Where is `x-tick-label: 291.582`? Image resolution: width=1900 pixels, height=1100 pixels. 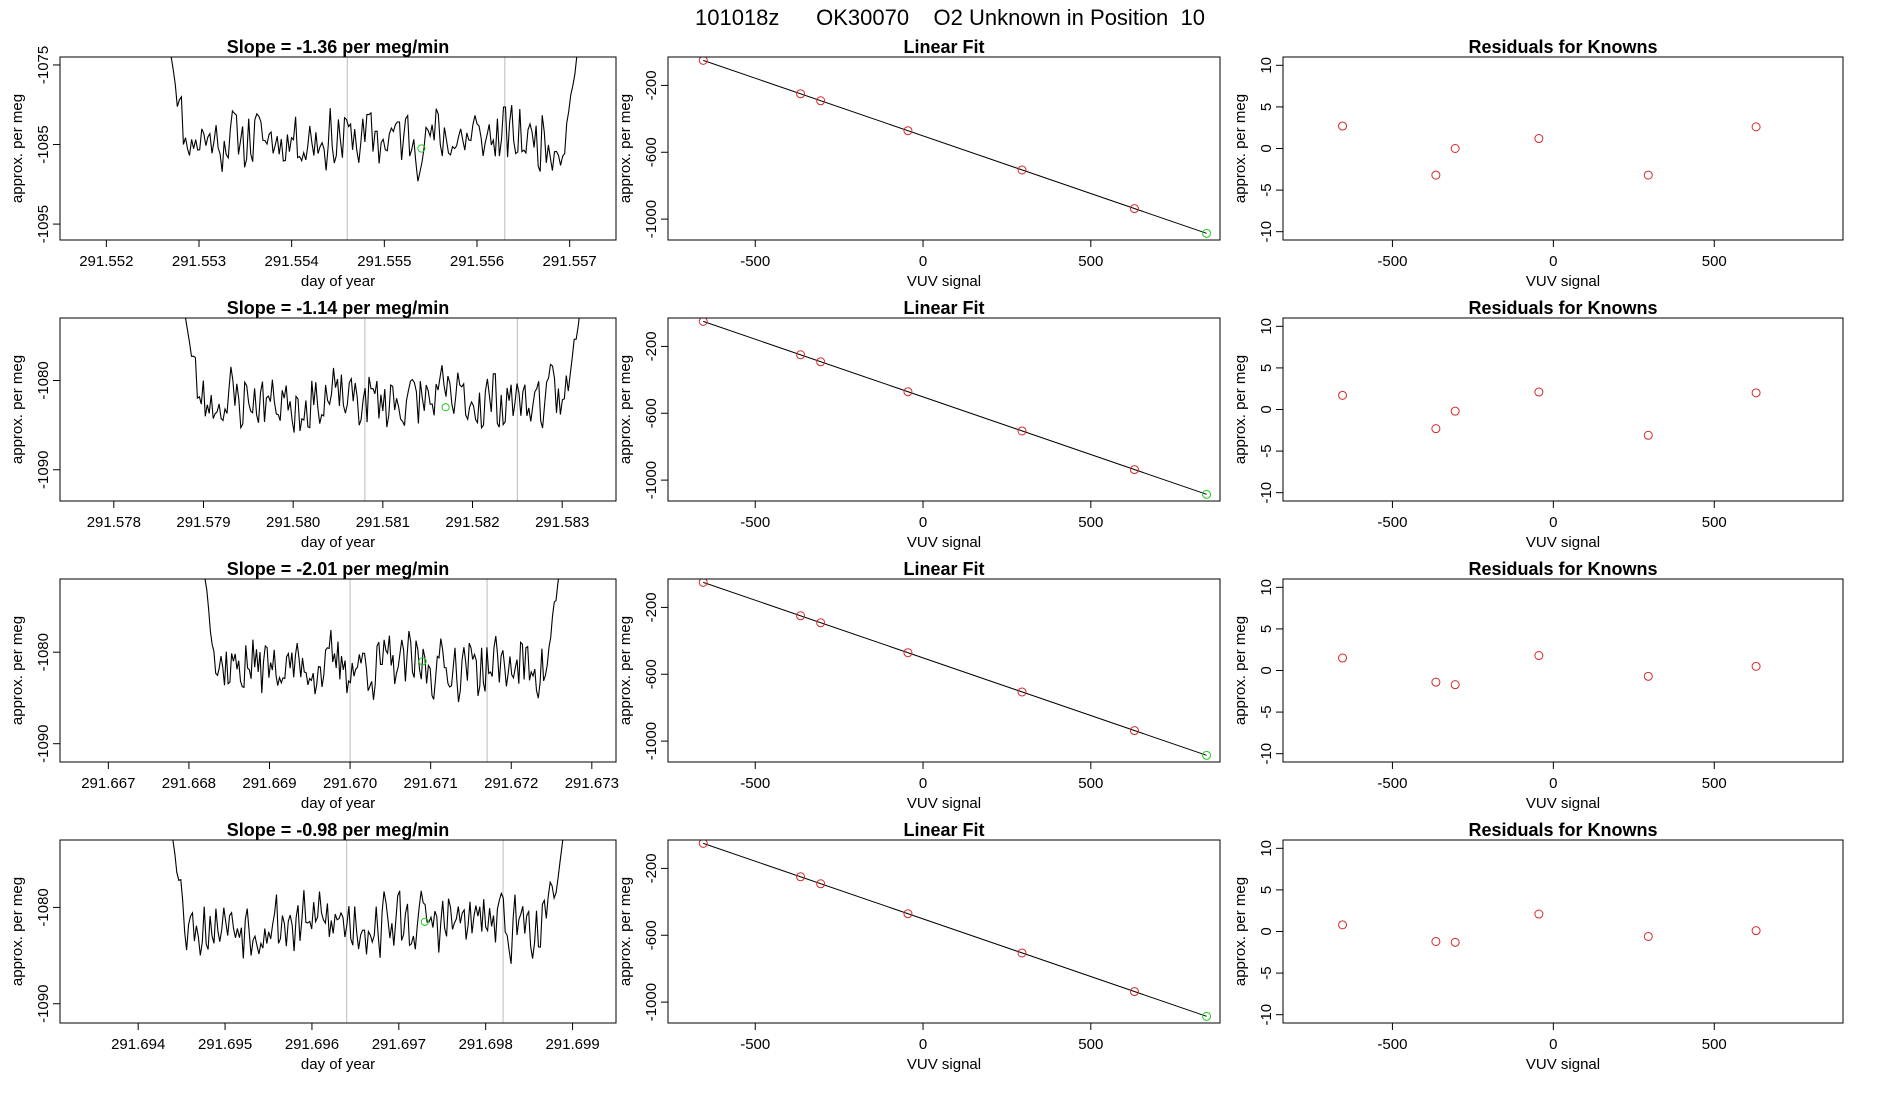 x-tick-label: 291.582 is located at coordinates (472, 522).